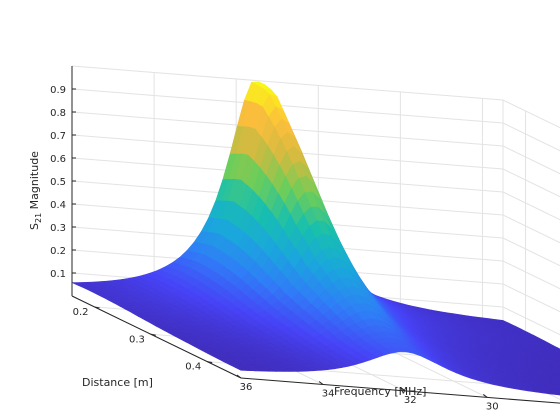 This screenshot has width=560, height=420. What do you see at coordinates (58, 182) in the screenshot?
I see `z-tick-label: 0.5` at bounding box center [58, 182].